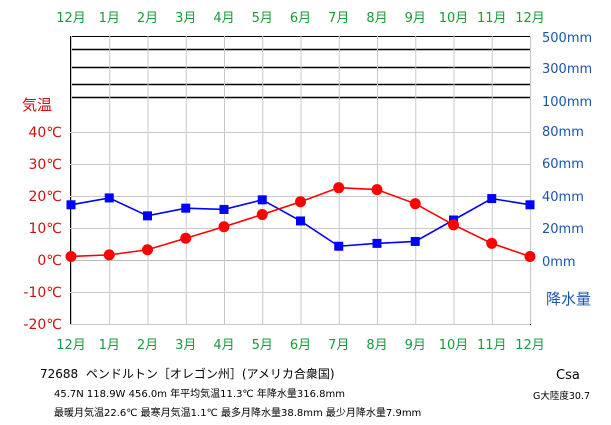  I want to click on temperature-tick-label: 10℃, so click(45, 229).